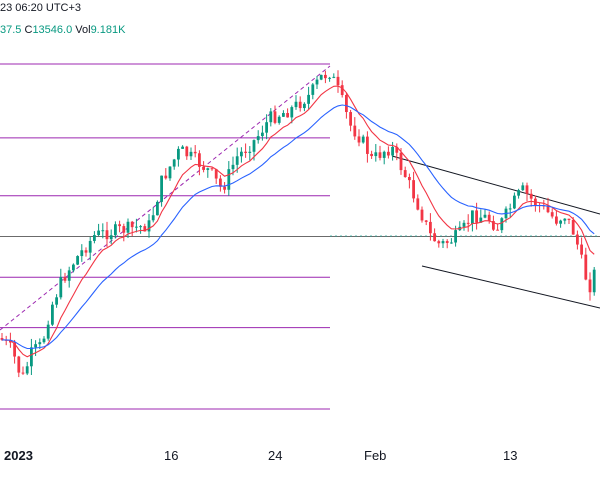  I want to click on channel-upper-line, so click(495, 185).